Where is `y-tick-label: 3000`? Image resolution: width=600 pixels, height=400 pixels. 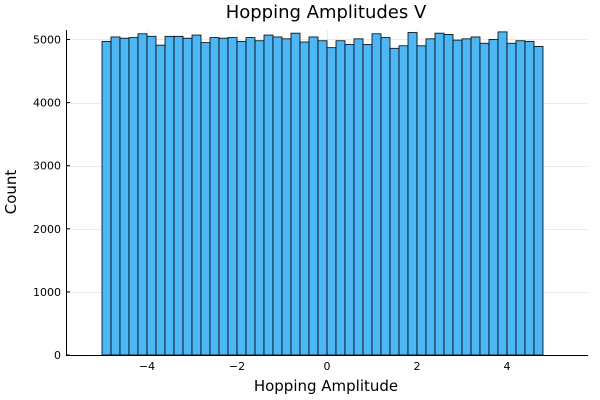
y-tick-label: 3000 is located at coordinates (47, 166).